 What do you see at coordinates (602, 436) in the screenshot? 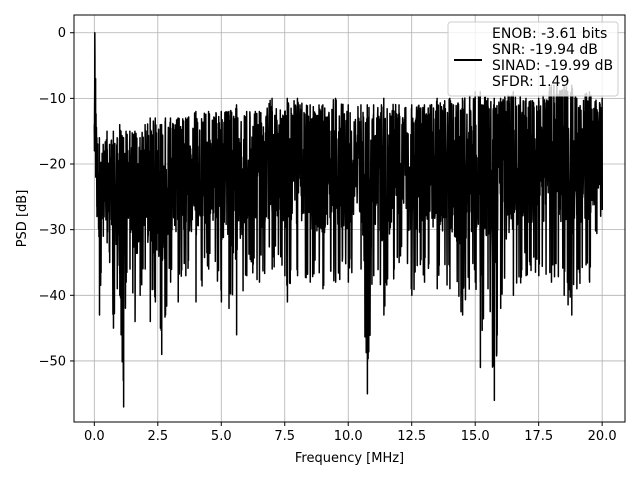
I see `x-tick-label: 20.0` at bounding box center [602, 436].